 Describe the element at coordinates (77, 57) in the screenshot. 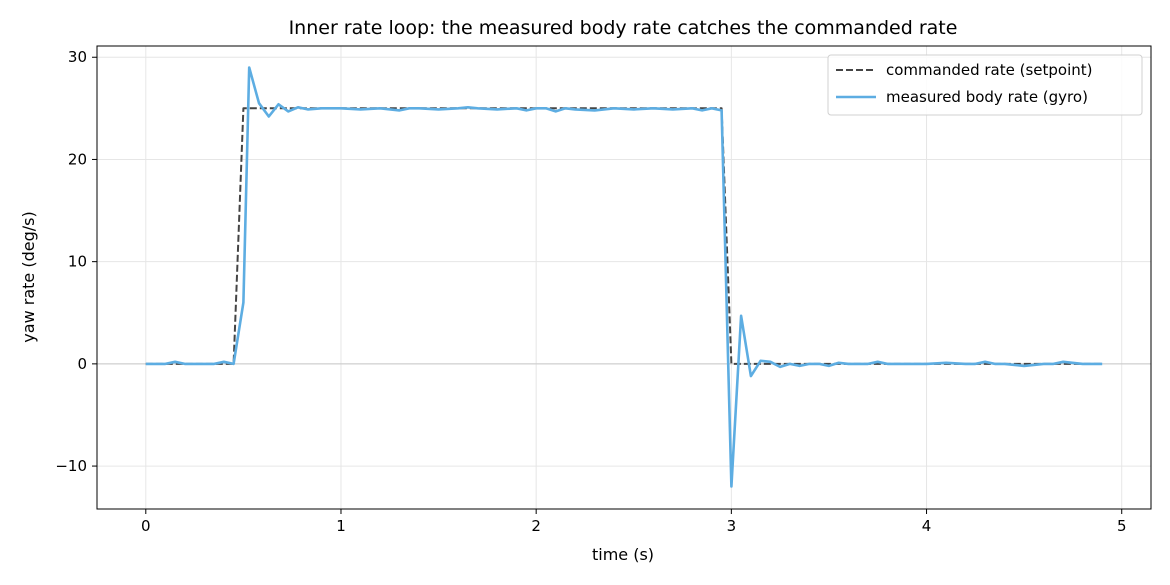

I see `y-tick-label: 30` at that location.